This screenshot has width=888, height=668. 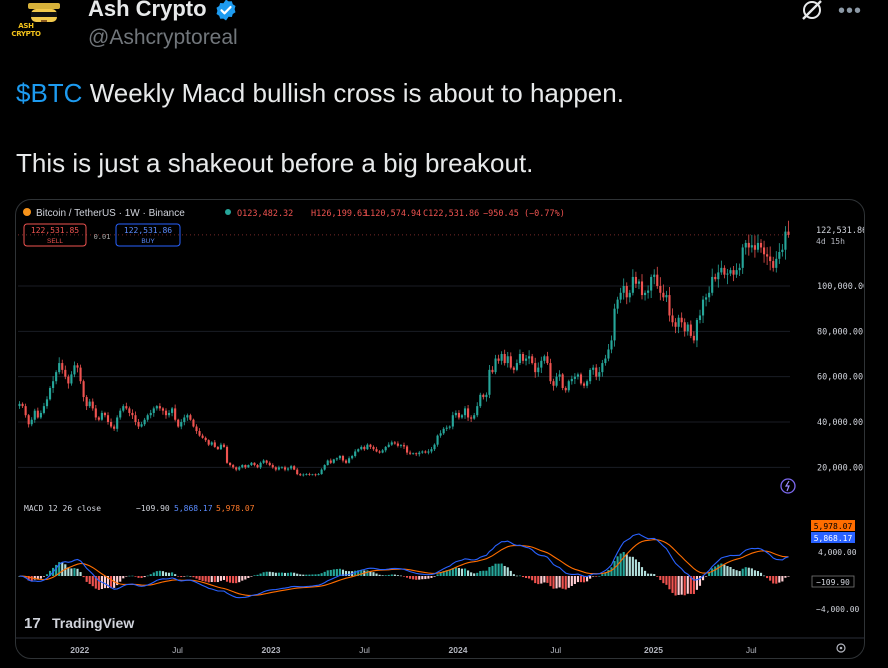 I want to click on hist-tag: −109.90, so click(x=833, y=582).